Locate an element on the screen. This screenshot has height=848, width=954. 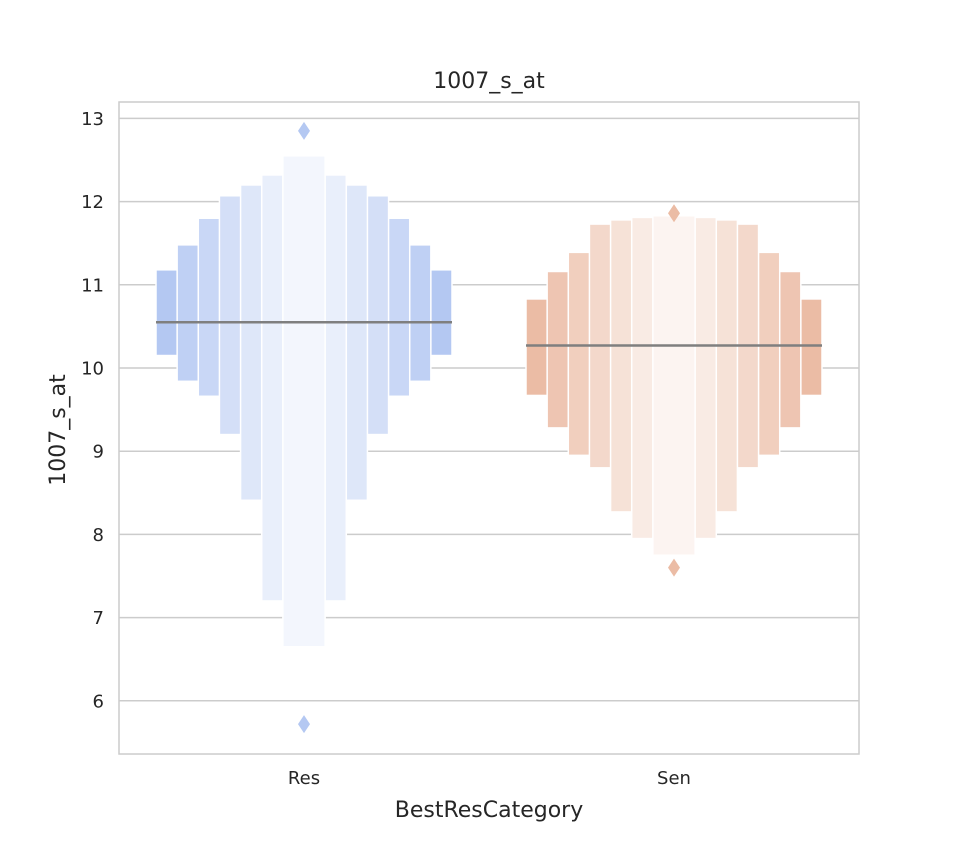
series-sen is located at coordinates (674, 390).